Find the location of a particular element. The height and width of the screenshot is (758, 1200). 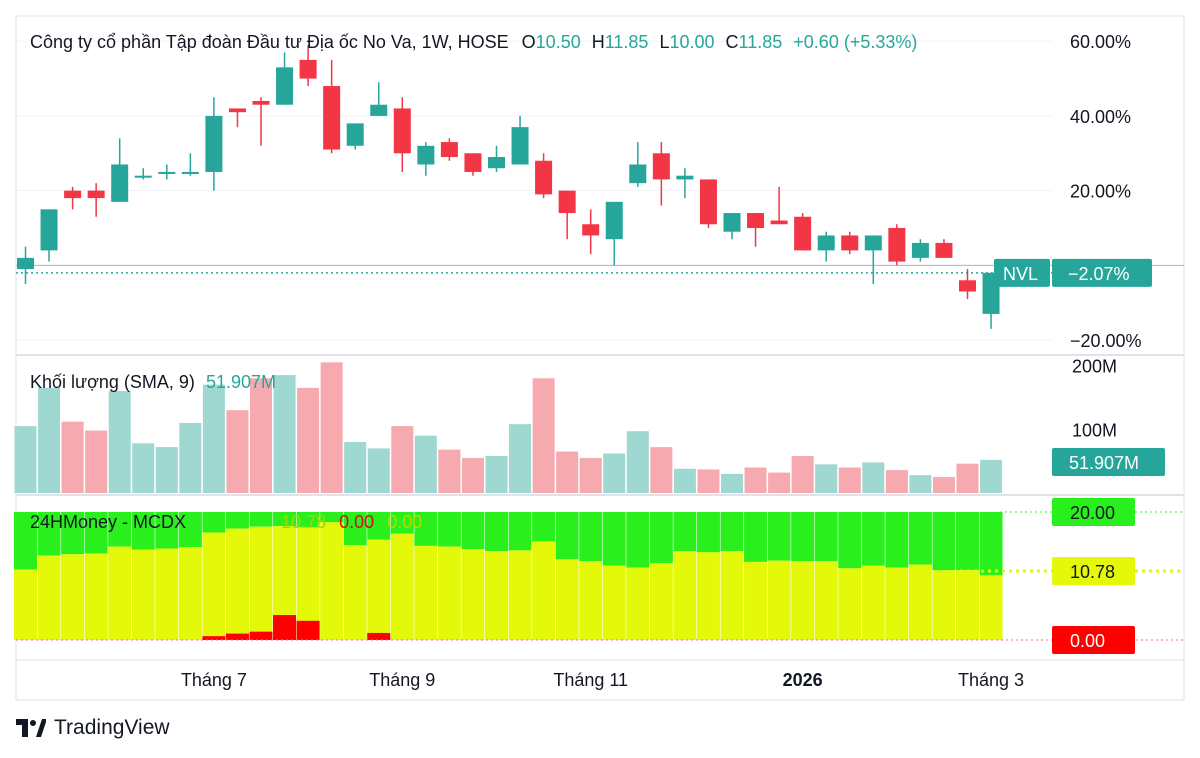

tradingview-name: TradingView is located at coordinates (112, 727).